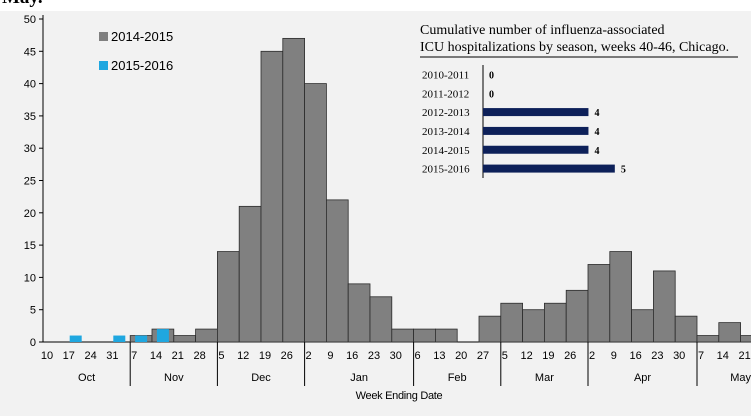  What do you see at coordinates (592, 356) in the screenshot?
I see `x-tick-label: 2` at bounding box center [592, 356].